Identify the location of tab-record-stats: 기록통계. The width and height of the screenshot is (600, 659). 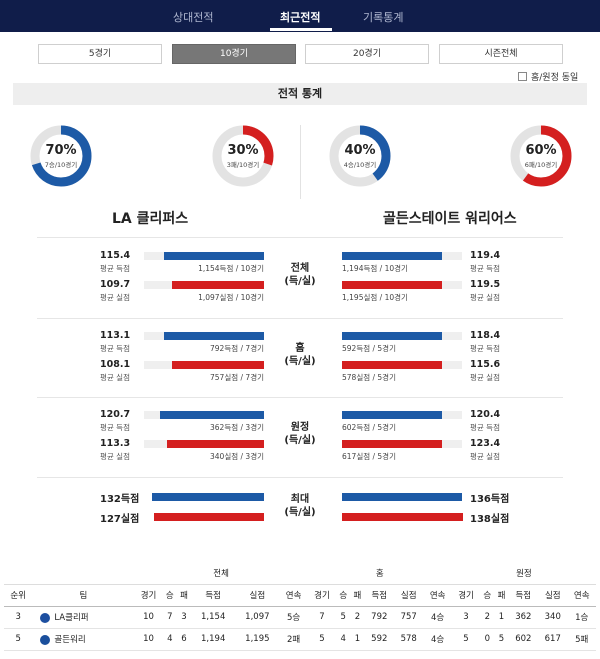
(383, 17).